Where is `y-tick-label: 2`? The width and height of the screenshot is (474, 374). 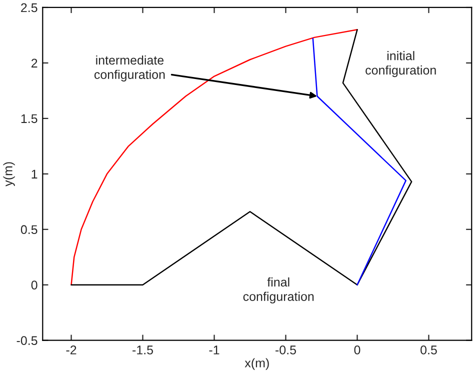 y-tick-label: 2 is located at coordinates (34, 63).